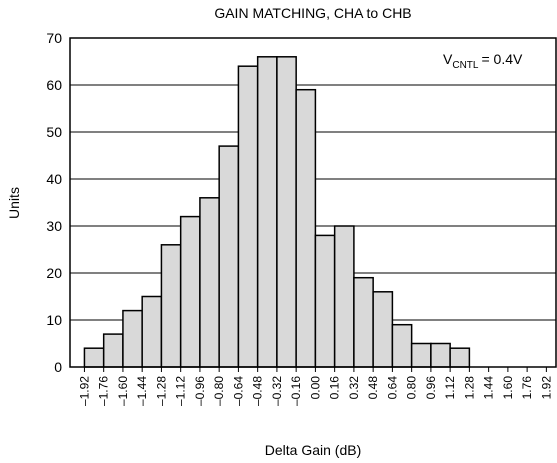 The height and width of the screenshot is (463, 557). I want to click on x-tick-label: 0.16, so click(335, 388).